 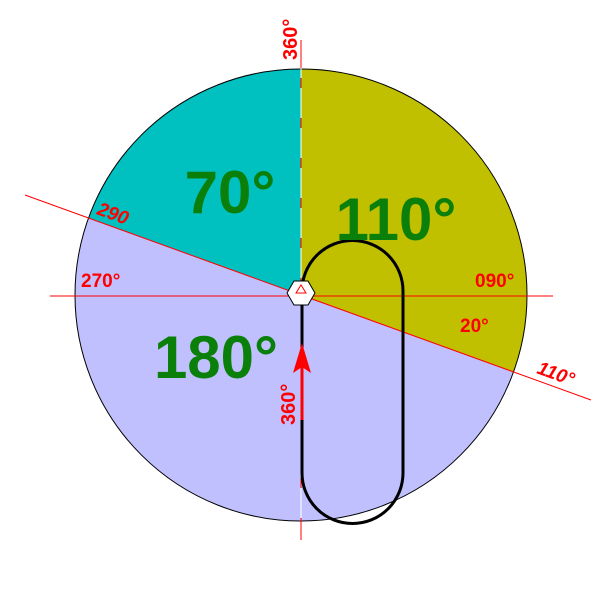 I want to click on heading-360-label: 360°, so click(x=289, y=404).